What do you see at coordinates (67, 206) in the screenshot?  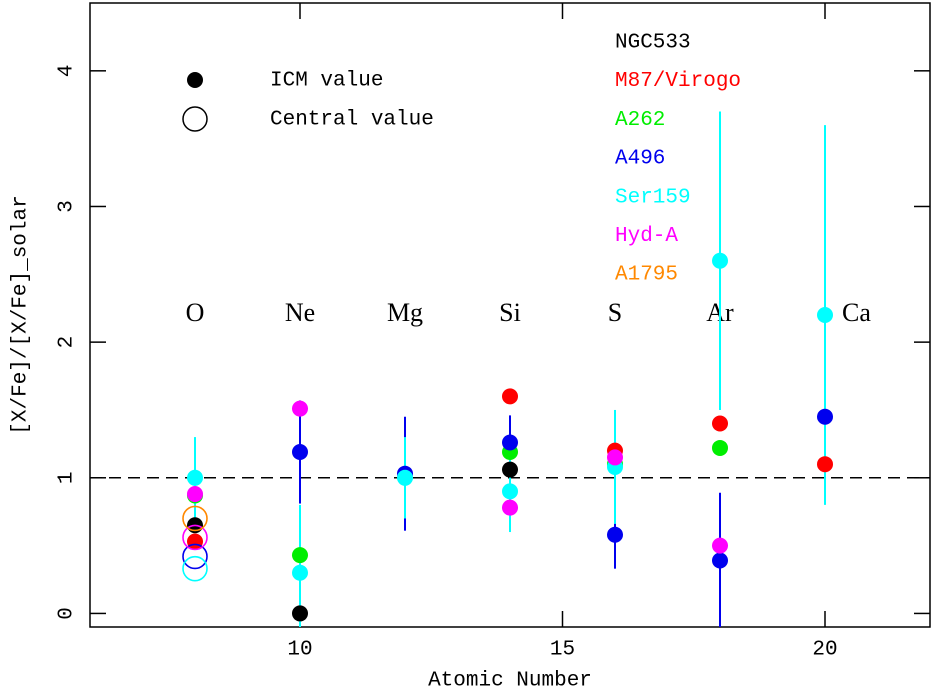 I see `y-tick-label: 3` at bounding box center [67, 206].